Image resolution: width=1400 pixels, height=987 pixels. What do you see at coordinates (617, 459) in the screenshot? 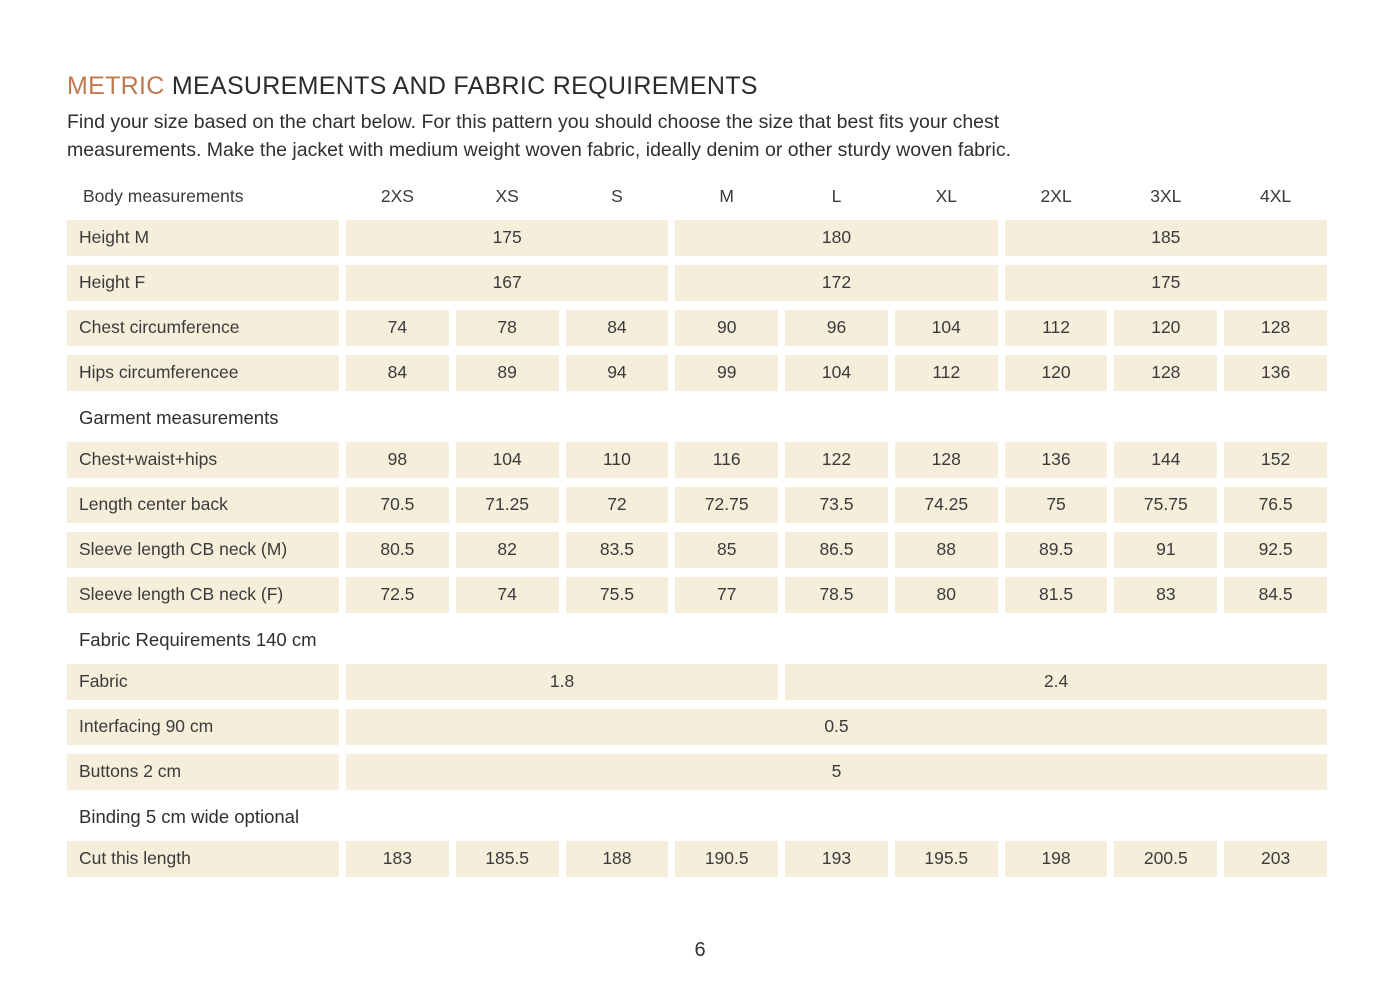
I see `measurement-cell: 110` at bounding box center [617, 459].